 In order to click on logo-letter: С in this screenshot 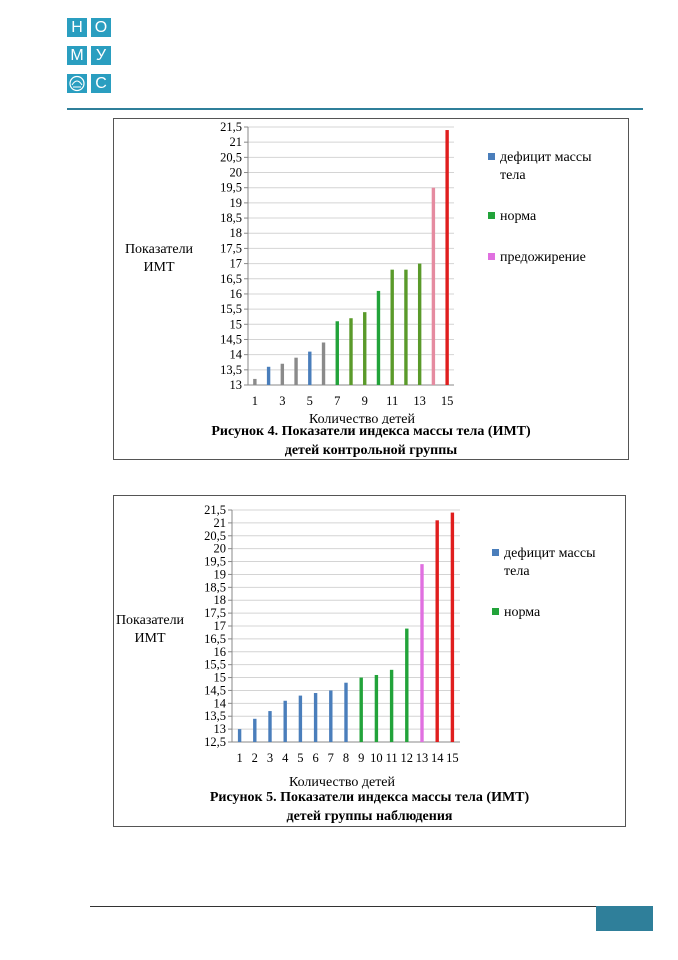, I will do `click(101, 83)`.